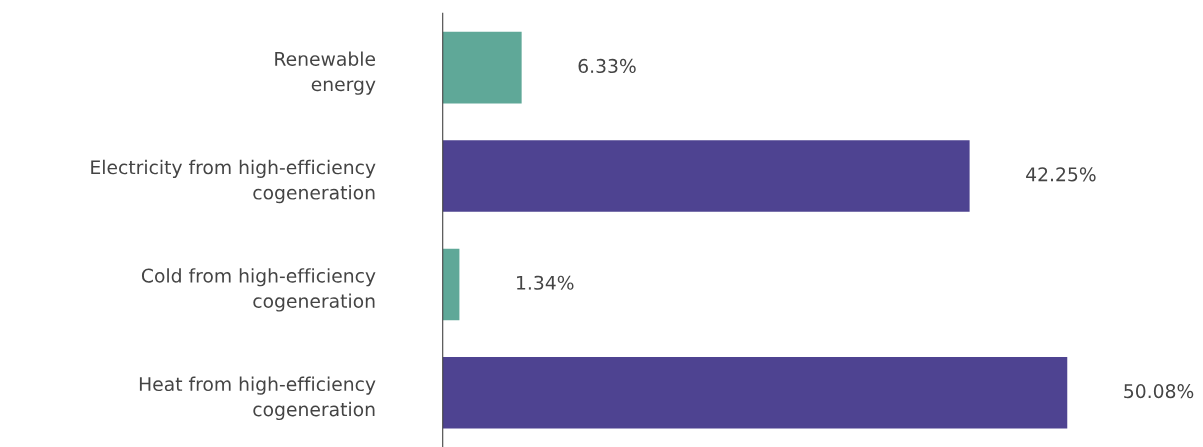 The image size is (1203, 447). Describe the element at coordinates (607, 66) in the screenshot. I see `data-label: 6.33%` at that location.